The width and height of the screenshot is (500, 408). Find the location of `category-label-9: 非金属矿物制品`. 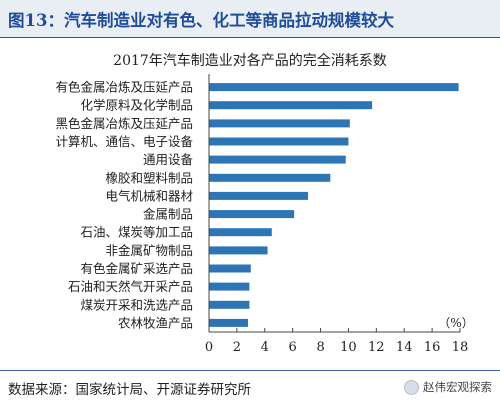

category-label-9: 非金属矿物制品 is located at coordinates (149, 250).